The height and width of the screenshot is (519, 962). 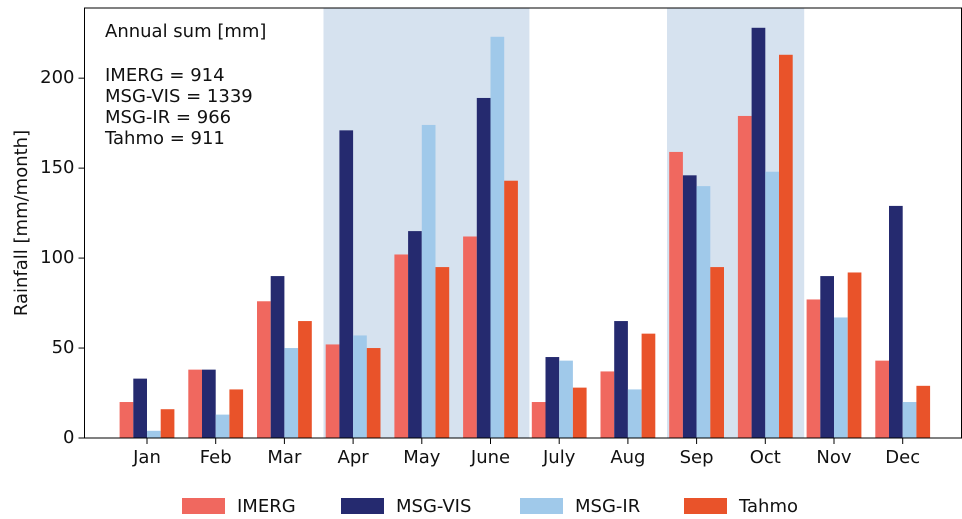 What do you see at coordinates (21, 223) in the screenshot?
I see `y-axis-label: Rainfall [mm/month]` at bounding box center [21, 223].